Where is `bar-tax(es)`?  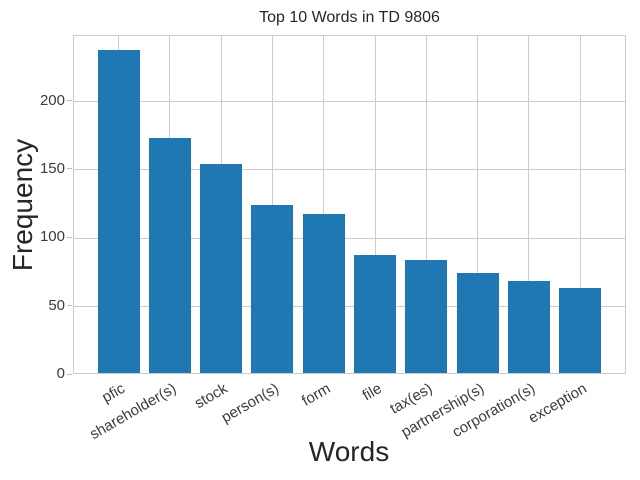 bar-tax(es) is located at coordinates (426, 316).